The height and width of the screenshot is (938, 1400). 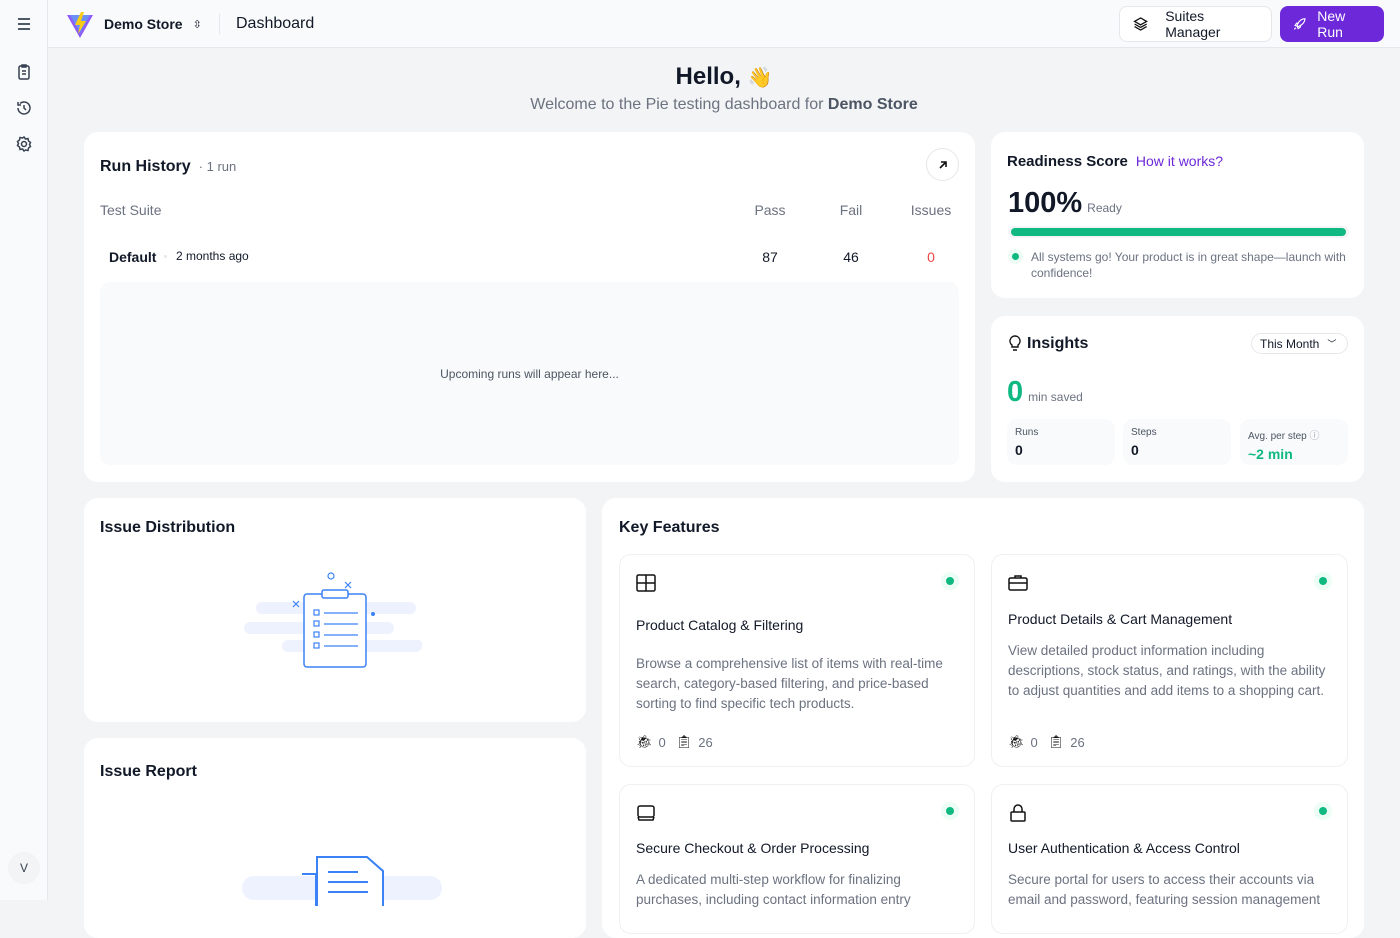 I want to click on laptop-icon, so click(x=646, y=813).